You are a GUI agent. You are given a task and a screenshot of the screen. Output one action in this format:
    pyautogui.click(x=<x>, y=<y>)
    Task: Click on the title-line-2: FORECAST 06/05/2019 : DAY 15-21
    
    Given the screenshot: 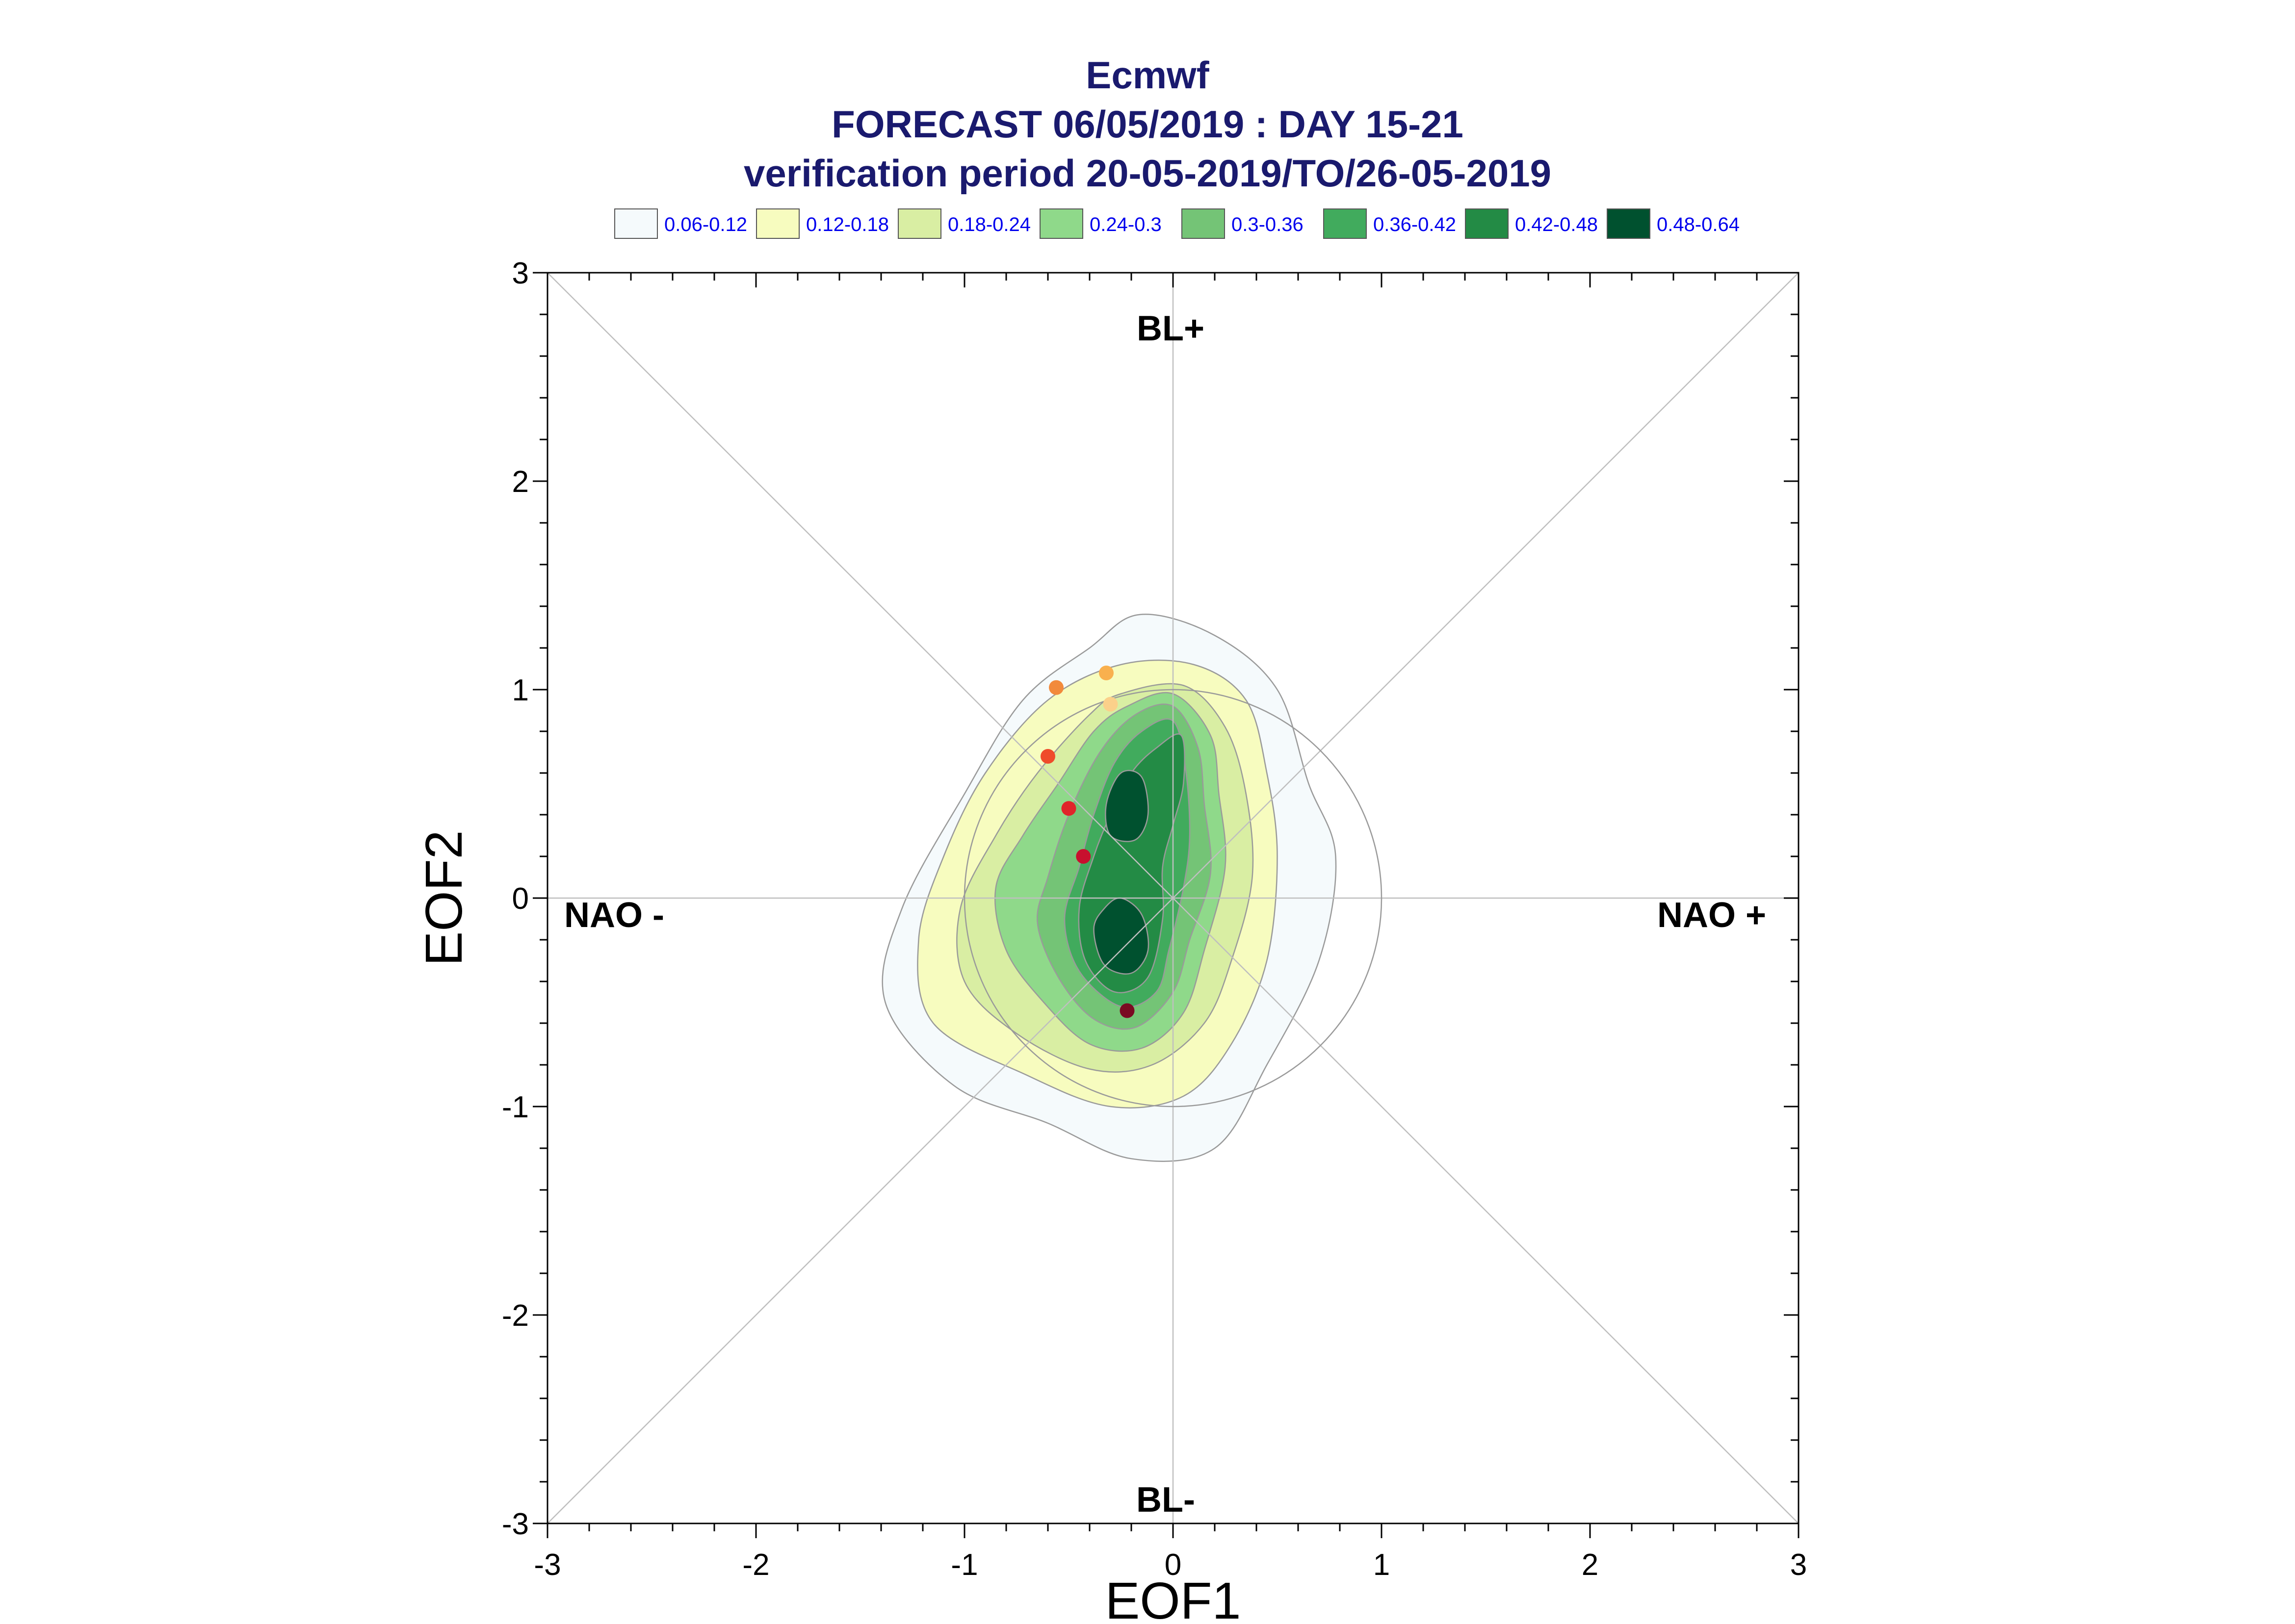 What is the action you would take?
    pyautogui.click(x=1147, y=124)
    